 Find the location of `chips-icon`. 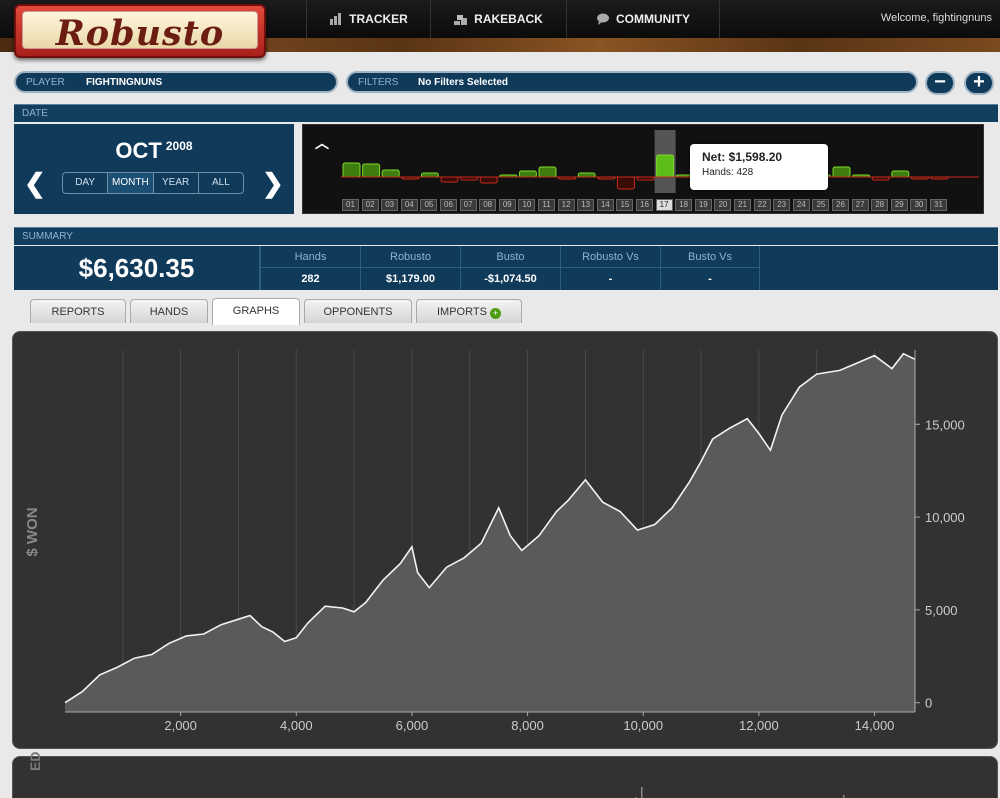

chips-icon is located at coordinates (461, 20).